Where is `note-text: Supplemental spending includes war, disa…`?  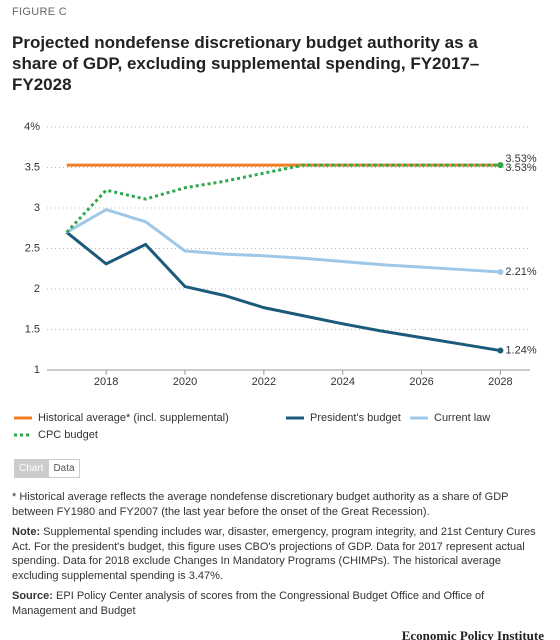 note-text: Supplemental spending includes war, disa… is located at coordinates (274, 554).